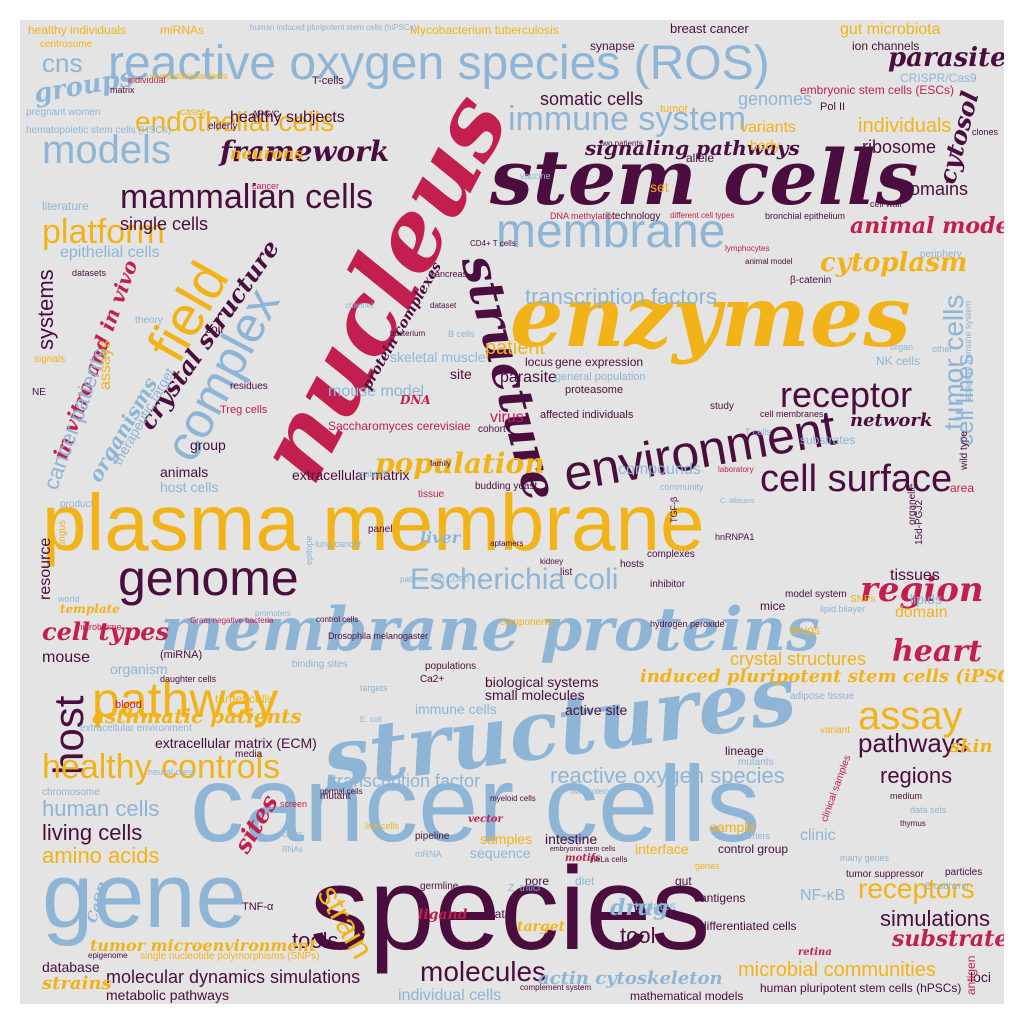 The image size is (1024, 1024). What do you see at coordinates (249, 386) in the screenshot?
I see `word-residues: residues` at bounding box center [249, 386].